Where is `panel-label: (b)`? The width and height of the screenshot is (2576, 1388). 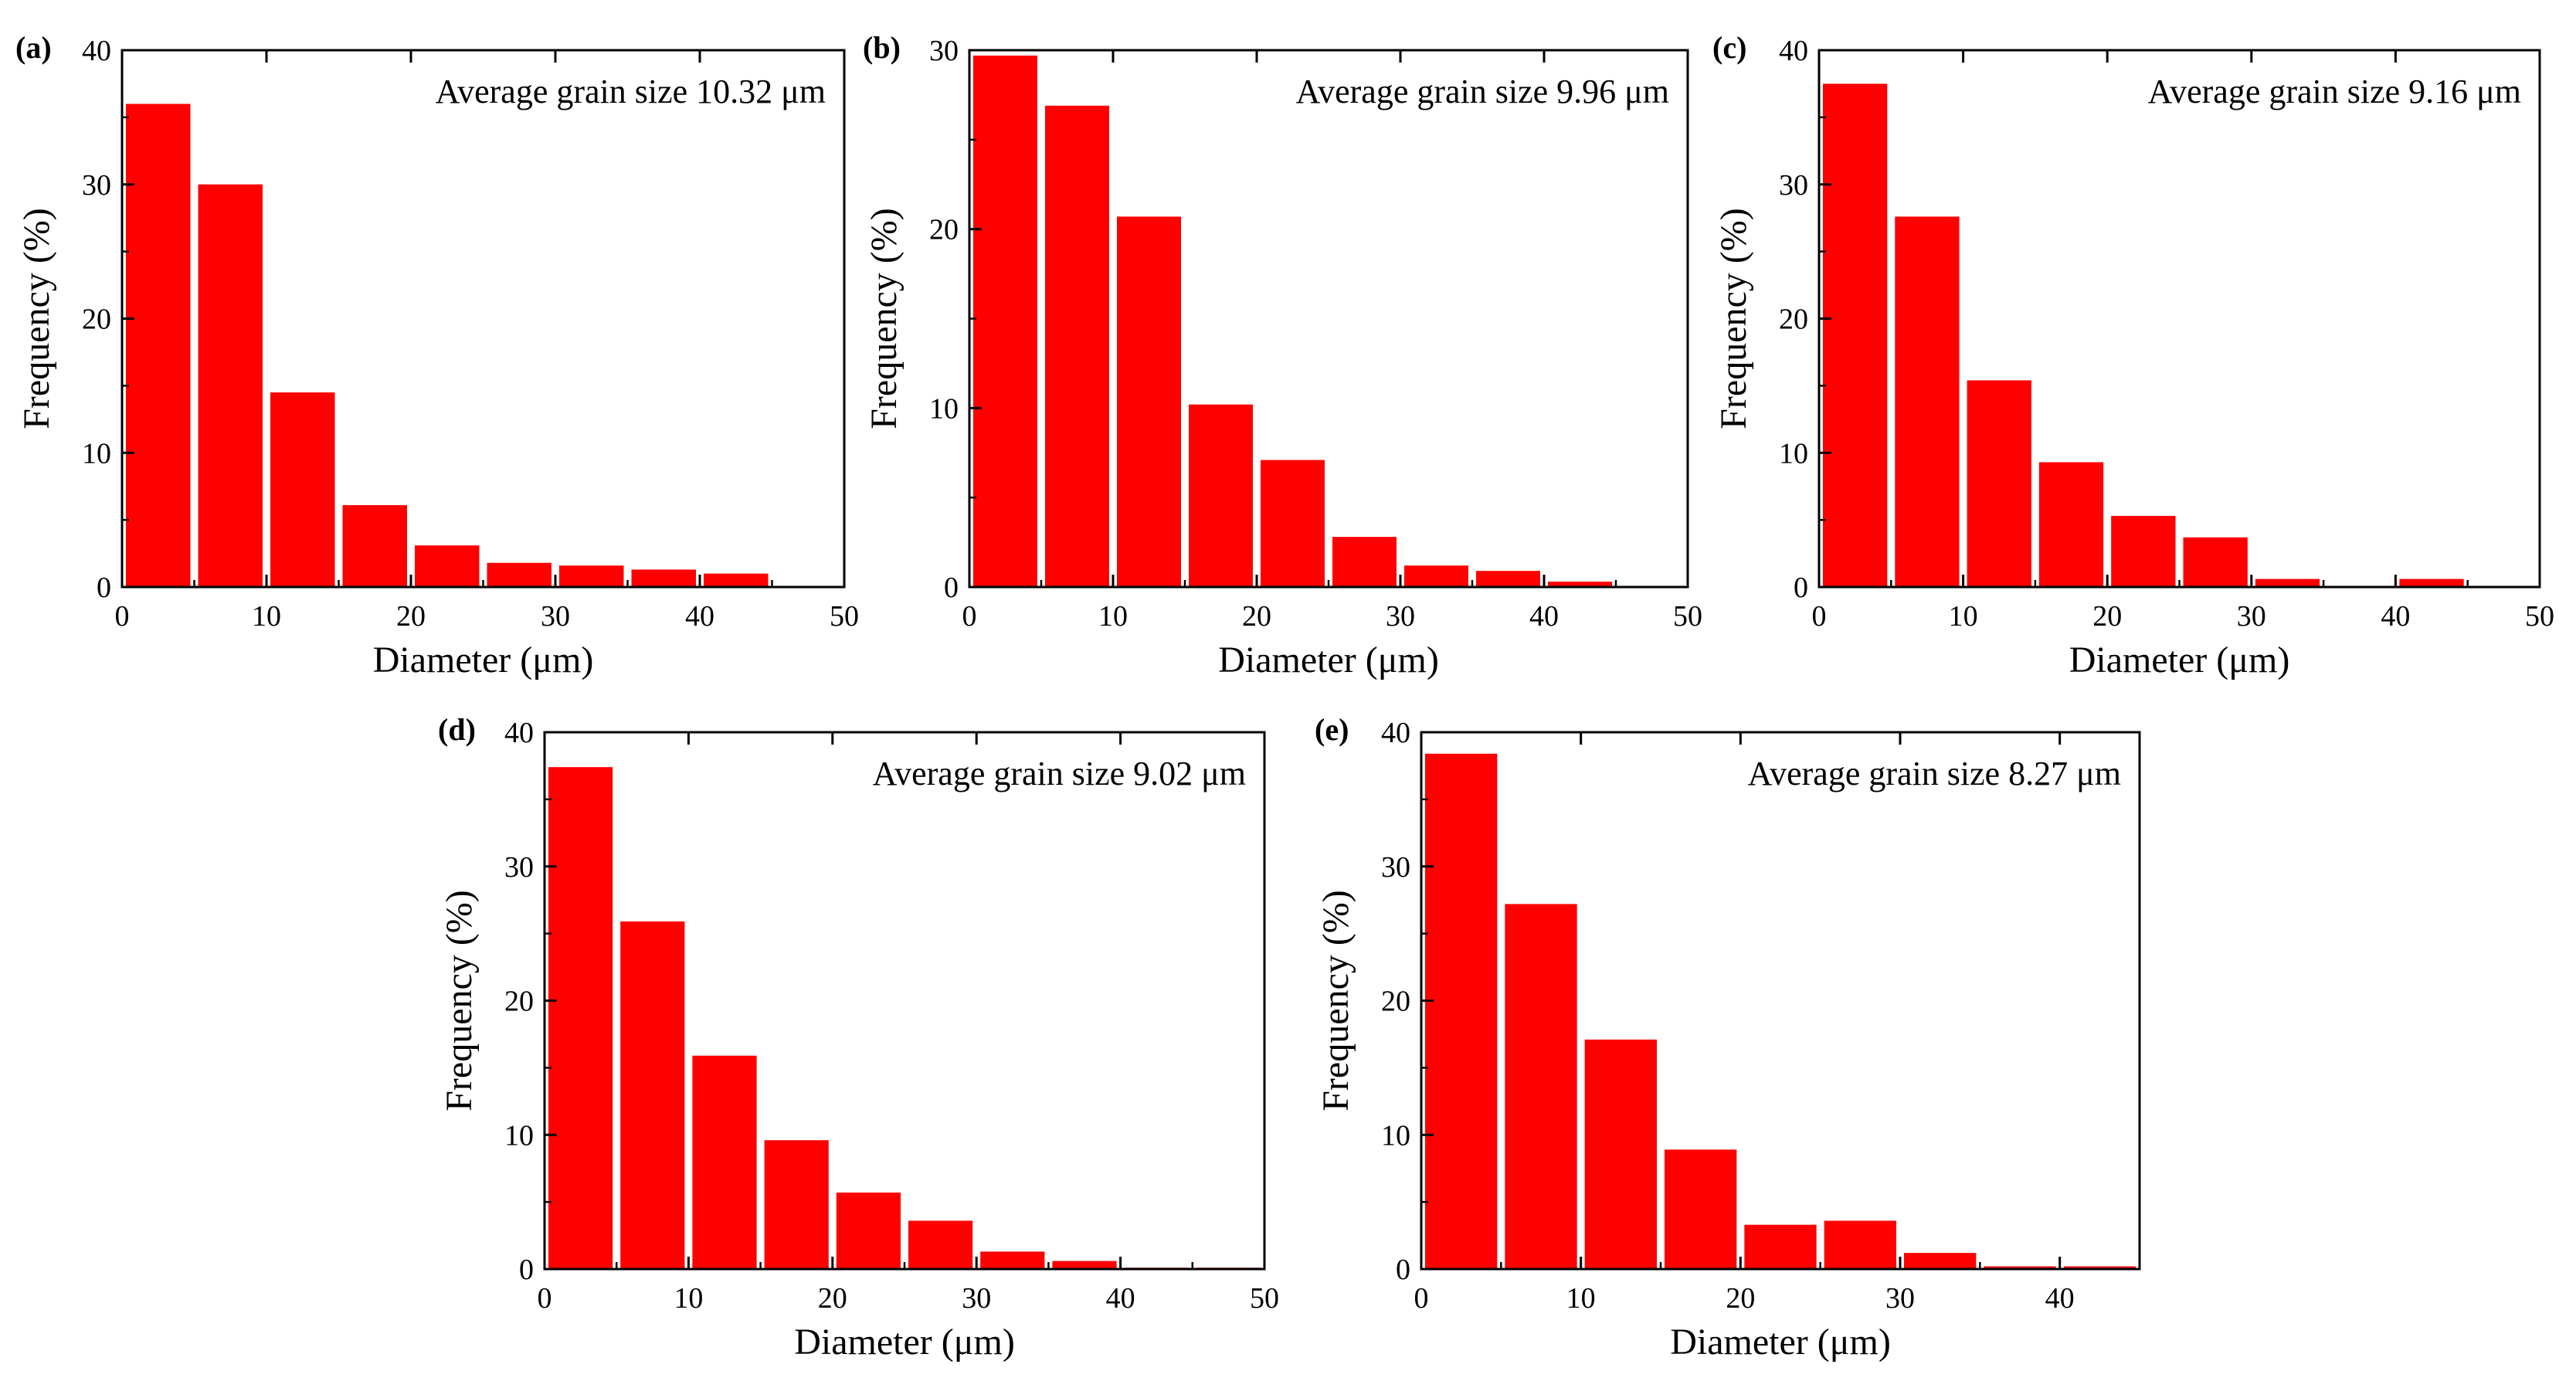 panel-label: (b) is located at coordinates (882, 47).